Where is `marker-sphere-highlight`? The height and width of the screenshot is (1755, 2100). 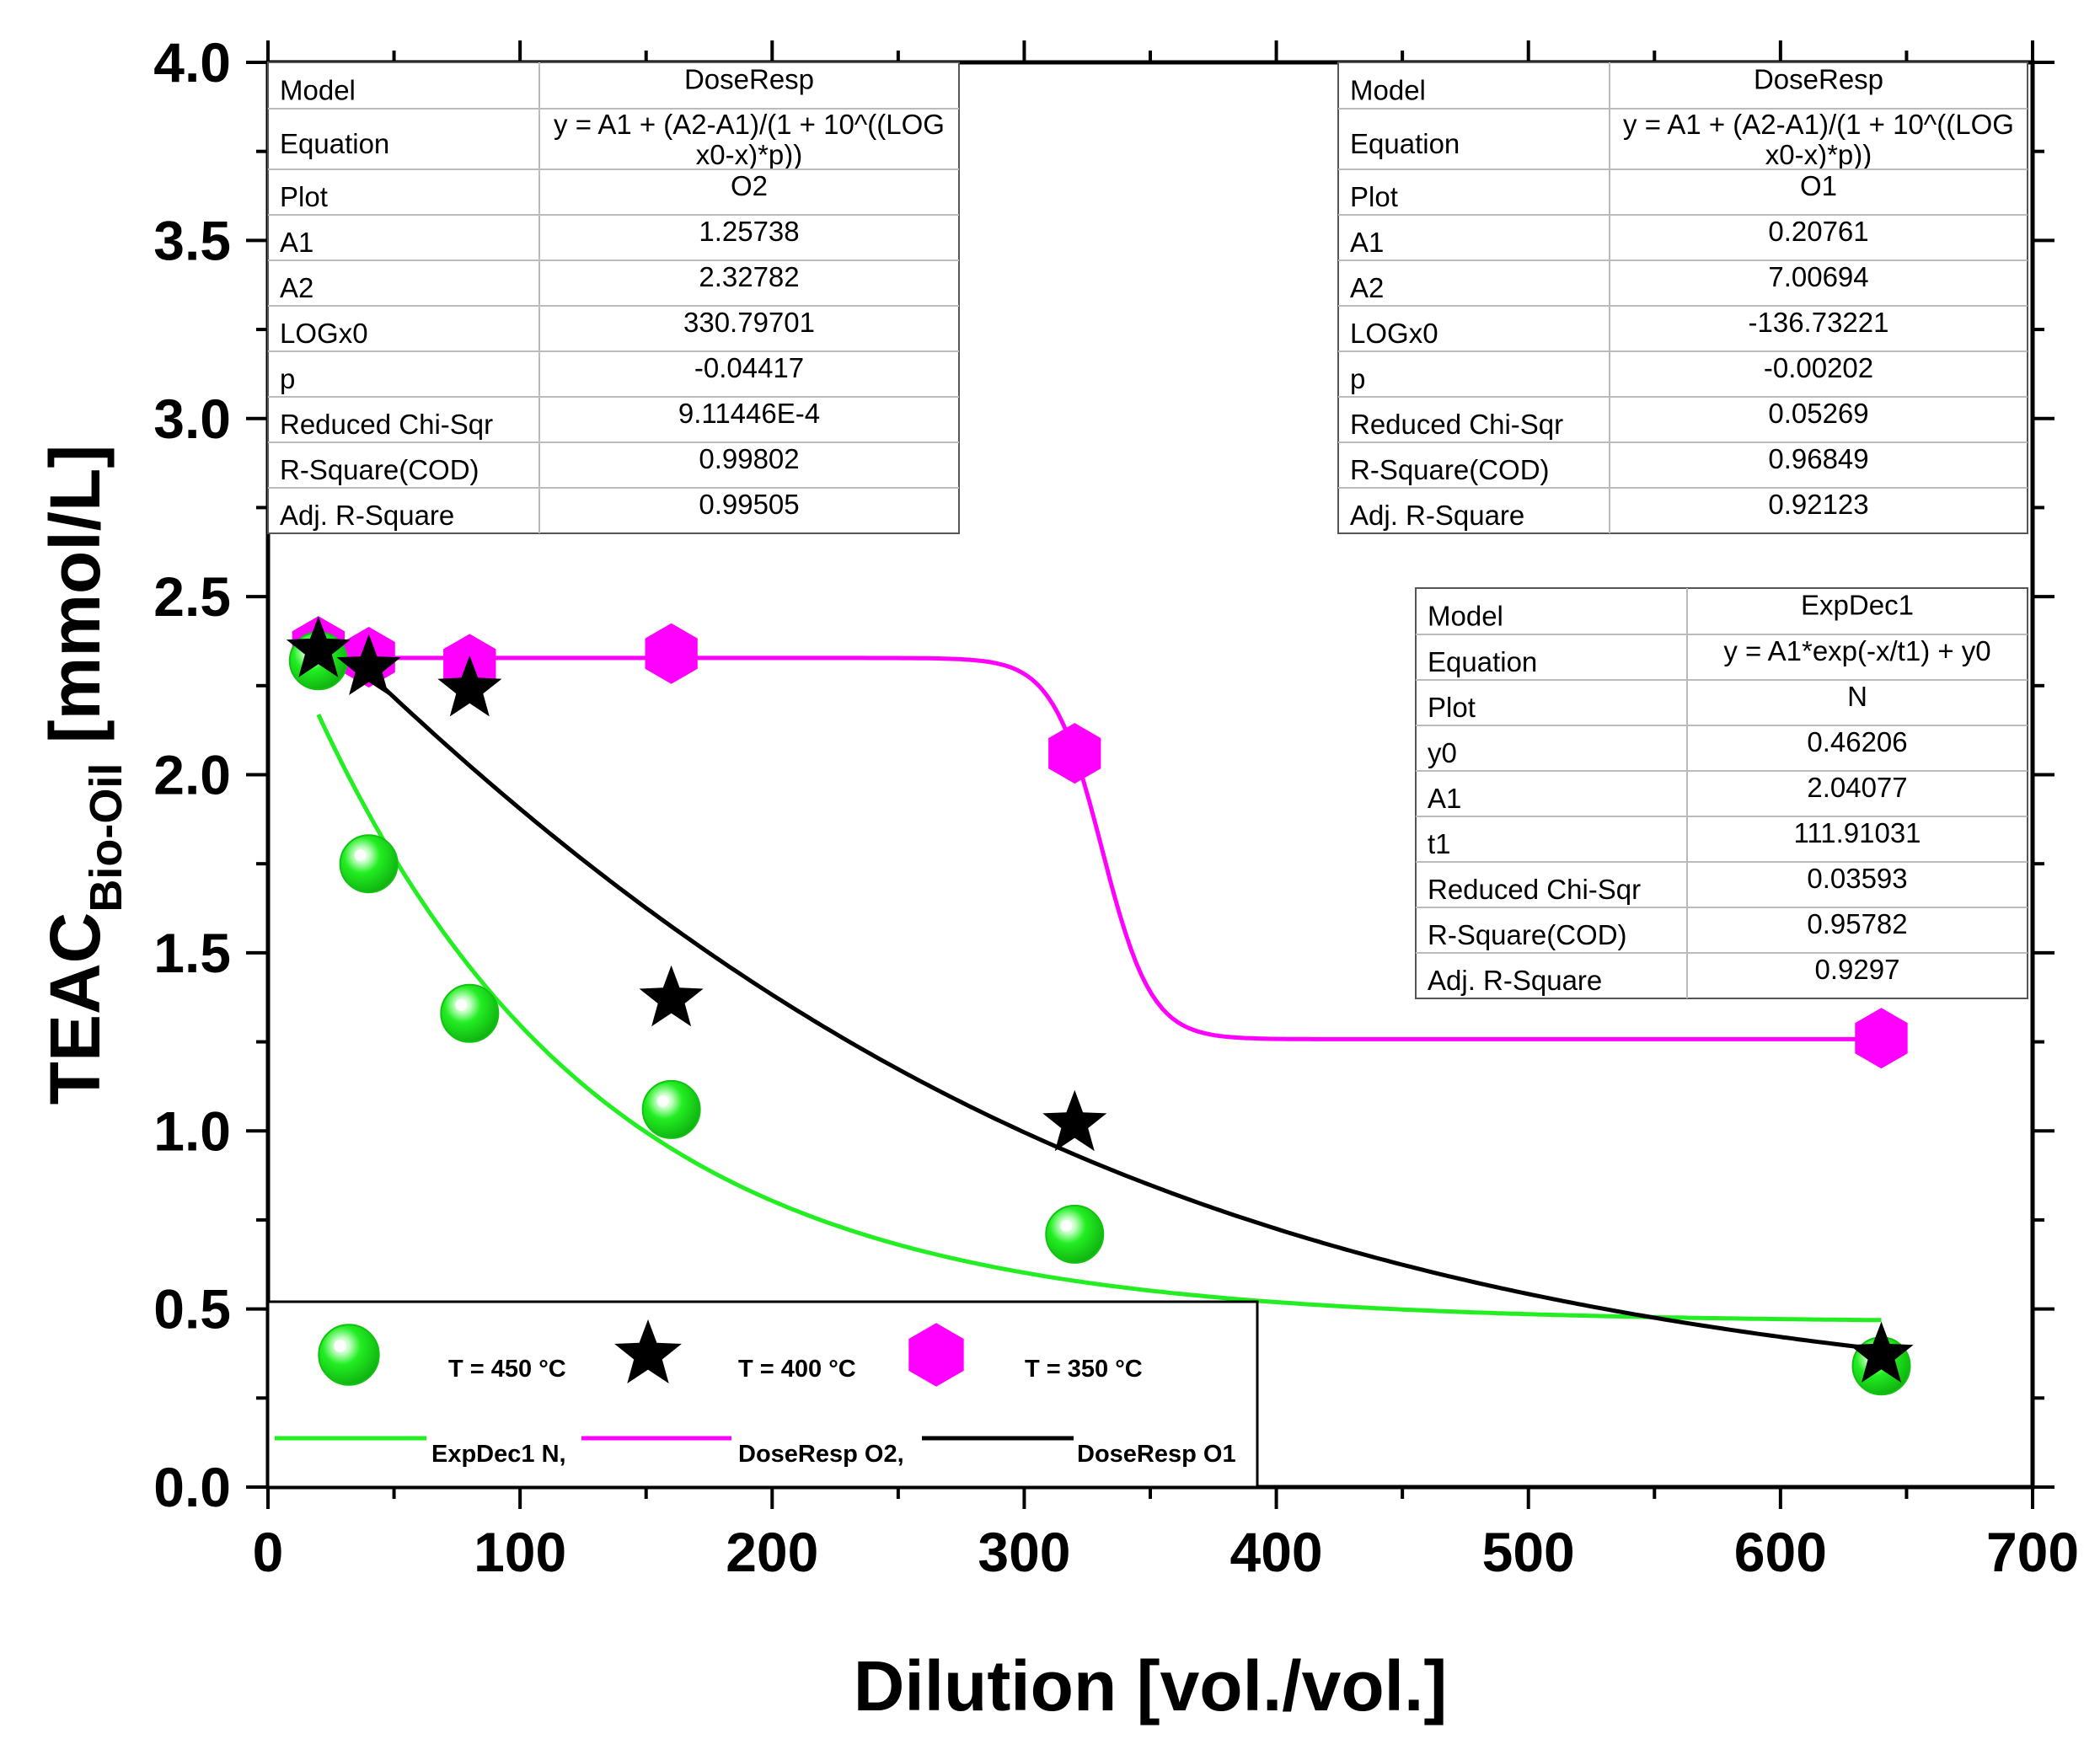
marker-sphere-highlight is located at coordinates (340, 1346).